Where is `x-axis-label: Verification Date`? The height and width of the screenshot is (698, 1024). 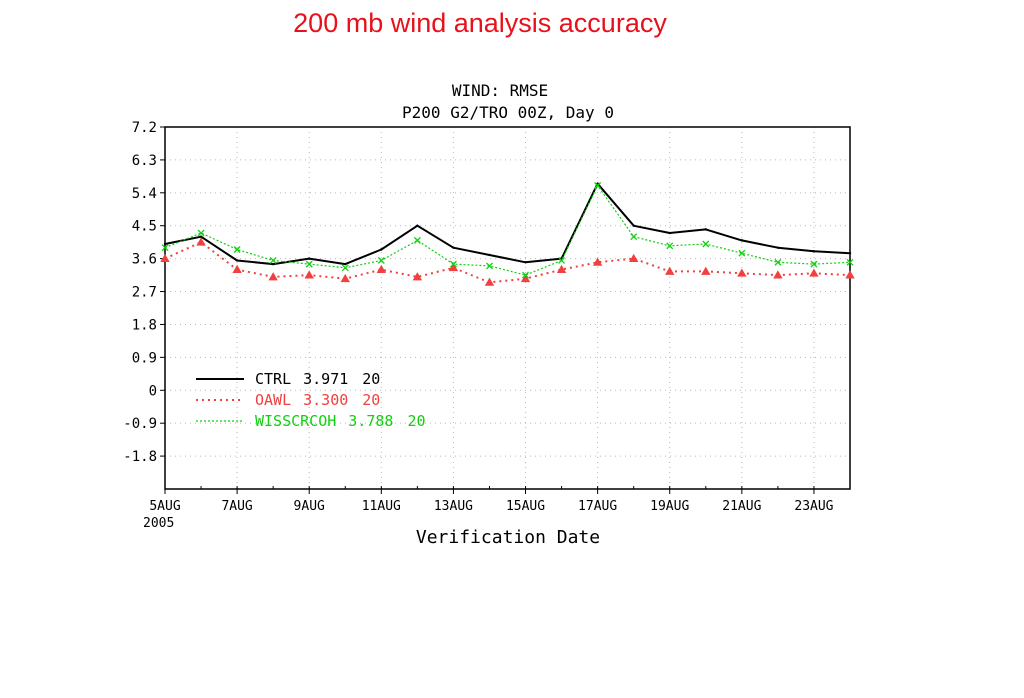 x-axis-label: Verification Date is located at coordinates (508, 537).